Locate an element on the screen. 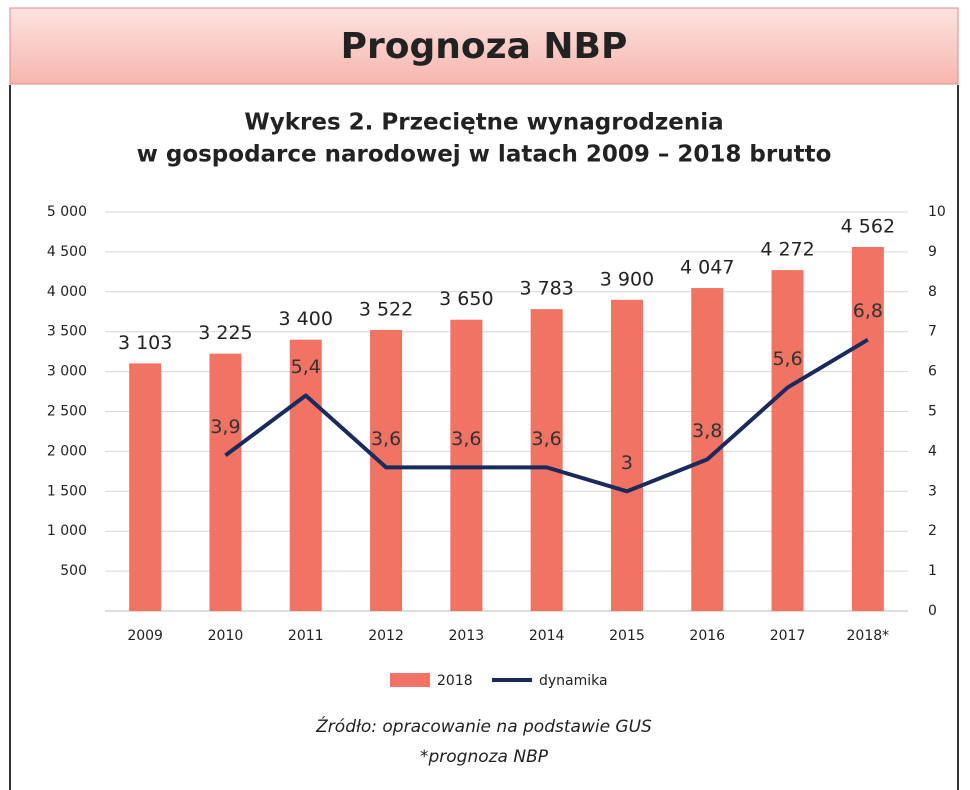 This screenshot has height=790, width=970. x-tick-label: 2013 is located at coordinates (467, 636).